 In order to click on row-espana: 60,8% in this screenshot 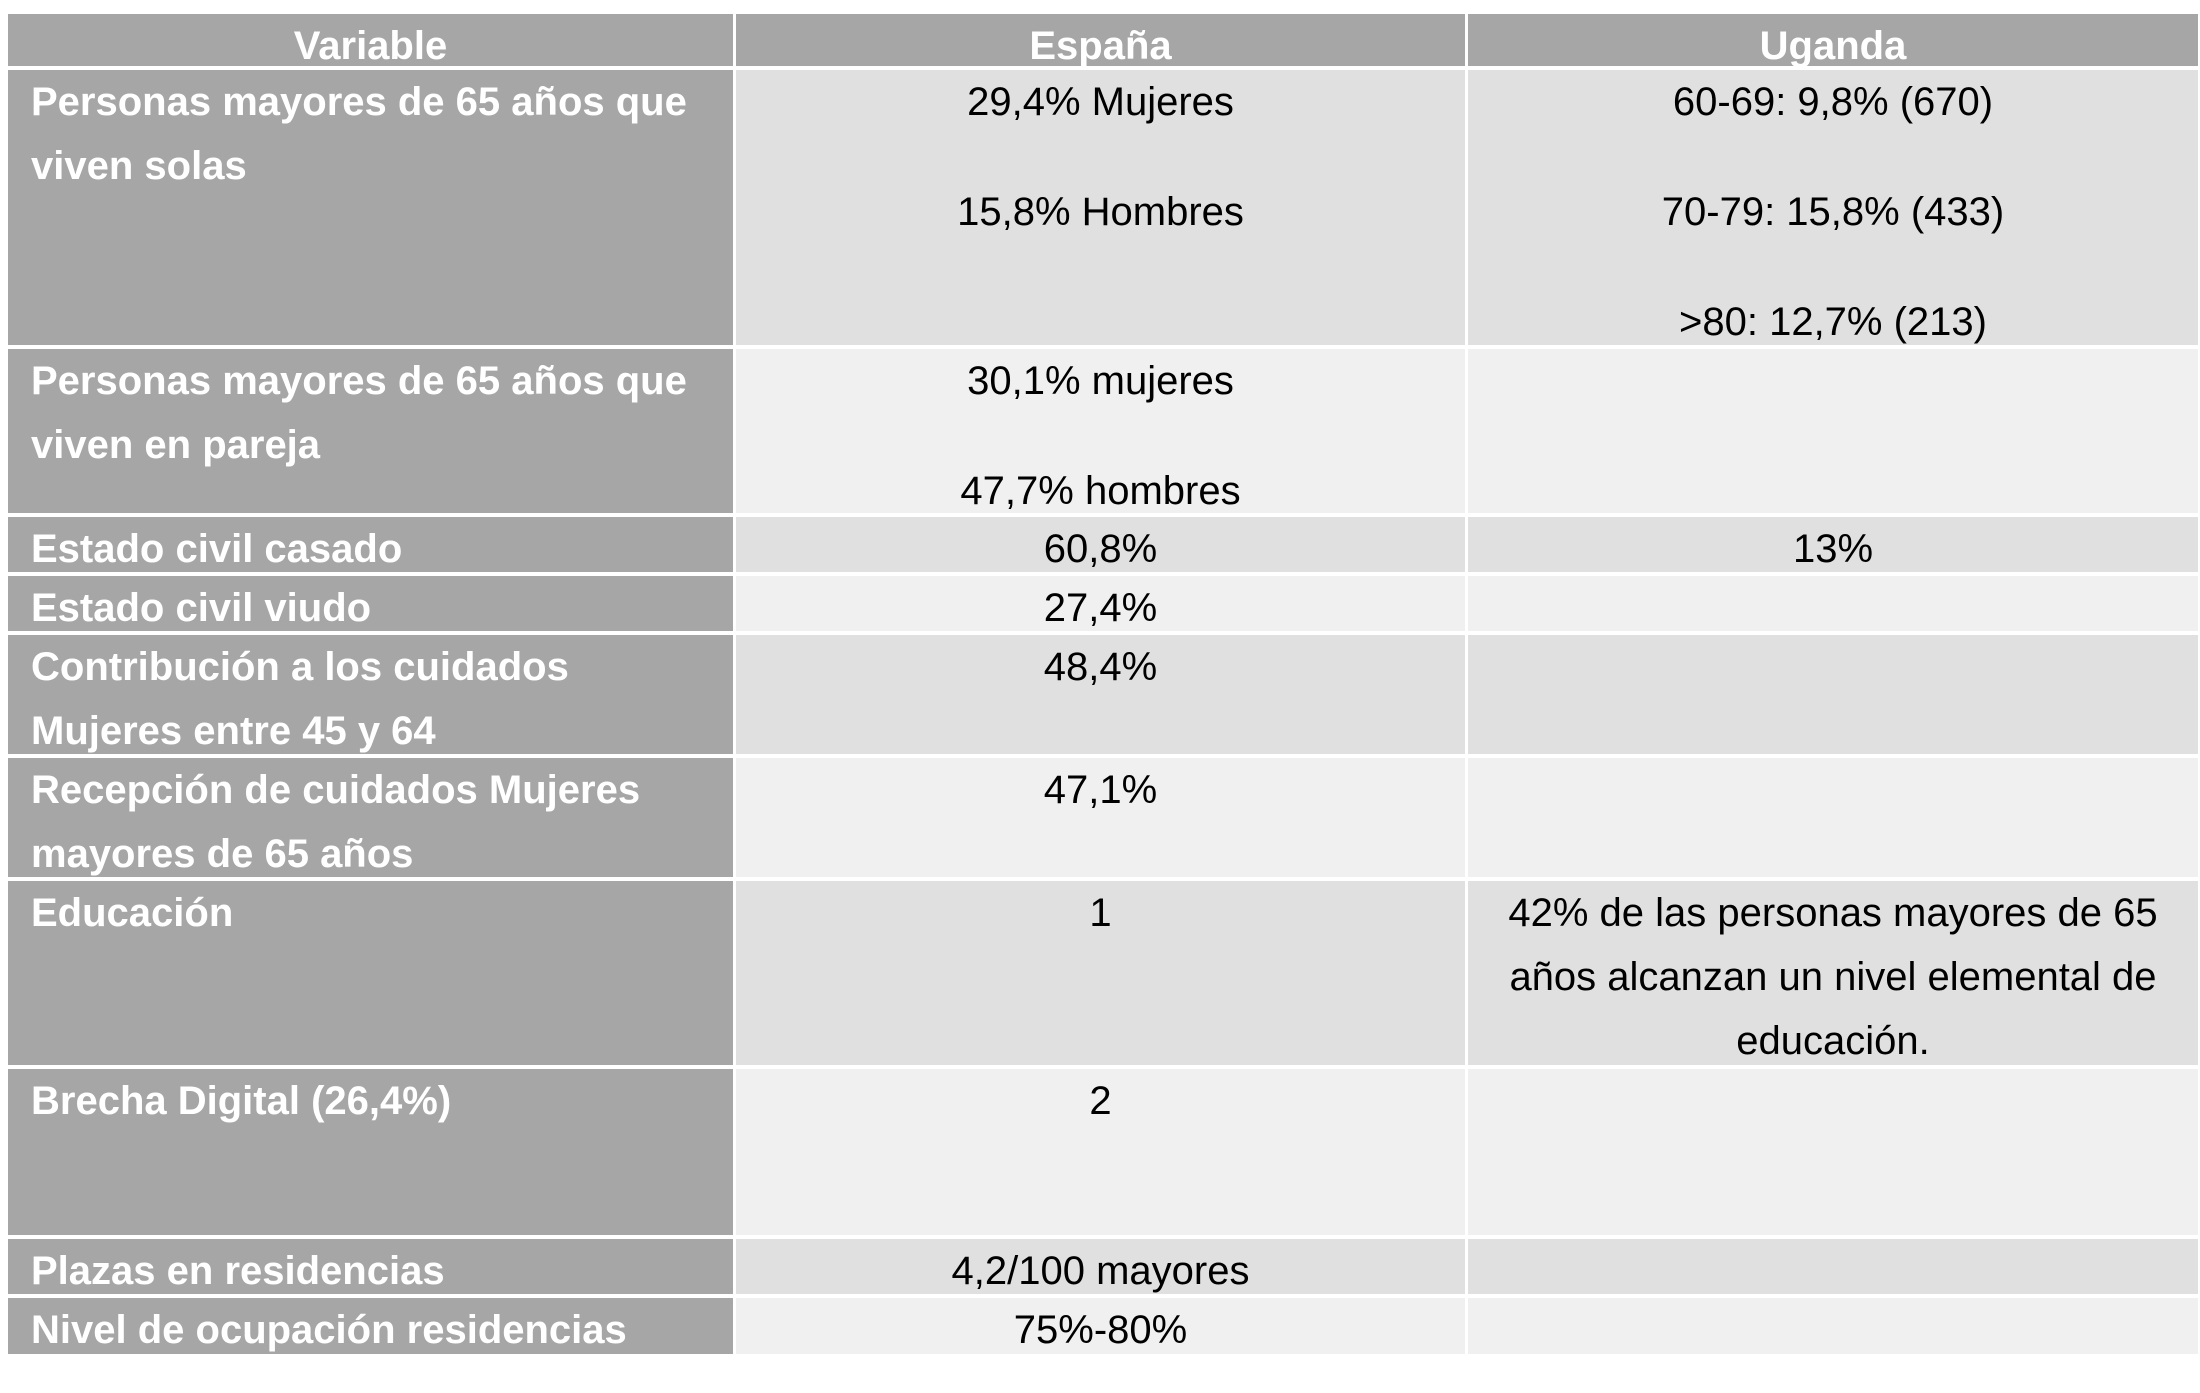, I will do `click(1100, 544)`.